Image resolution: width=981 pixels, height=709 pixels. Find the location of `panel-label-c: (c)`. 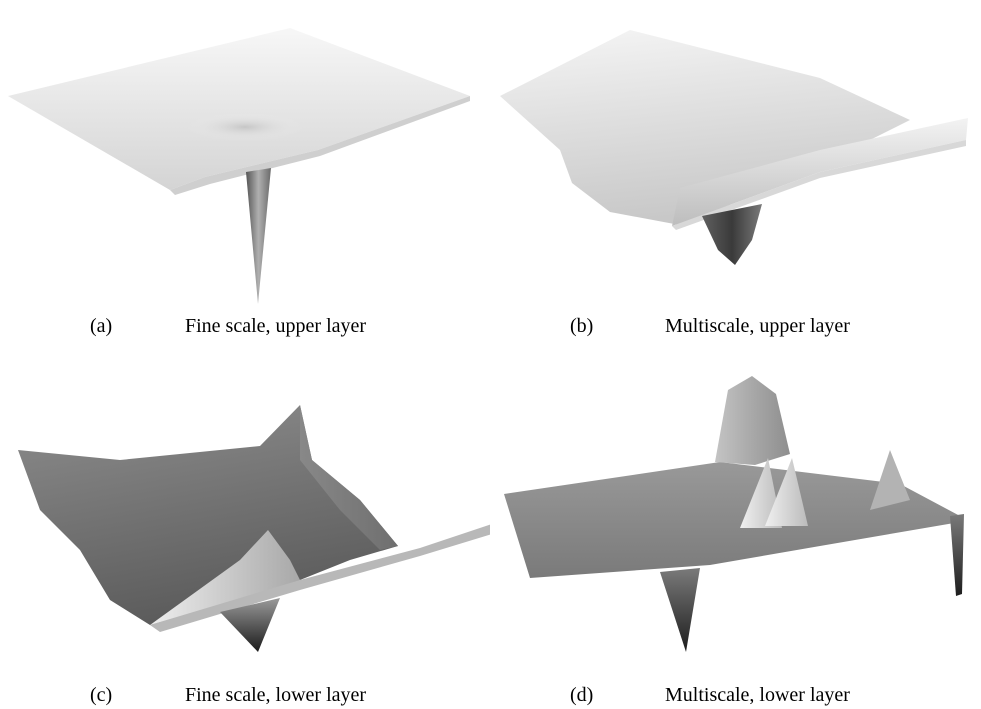

panel-label-c: (c) is located at coordinates (101, 695).